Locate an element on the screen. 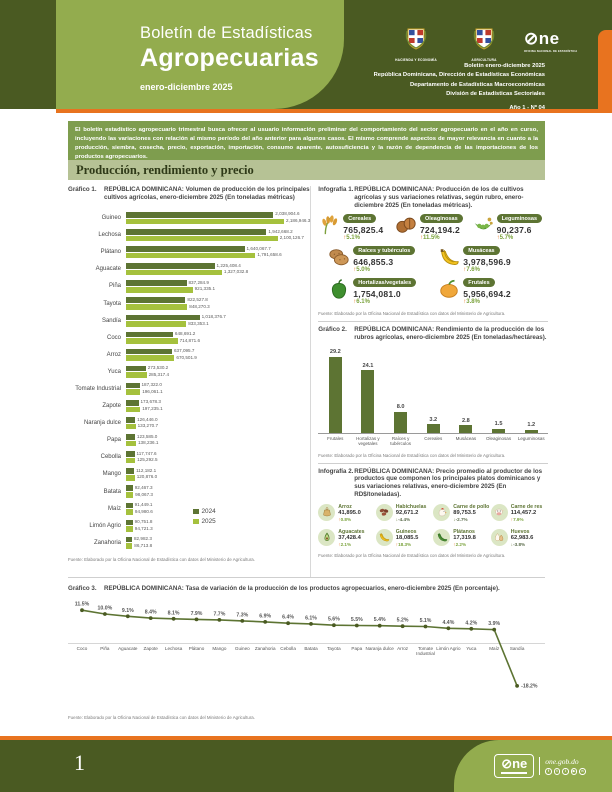  svg-text: 5.6% is located at coordinates (334, 619).